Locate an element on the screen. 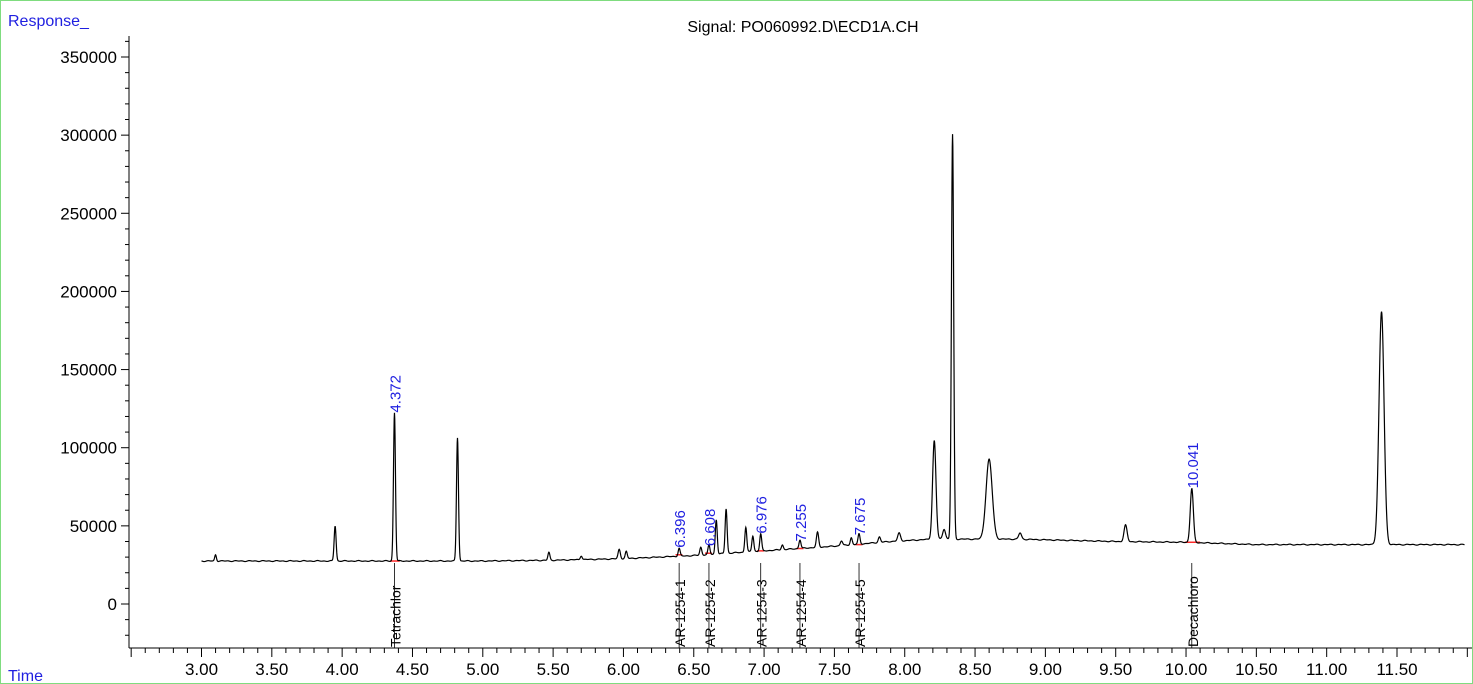 This screenshot has height=684, width=1473. compound-label: Tetrachlor is located at coordinates (395, 616).